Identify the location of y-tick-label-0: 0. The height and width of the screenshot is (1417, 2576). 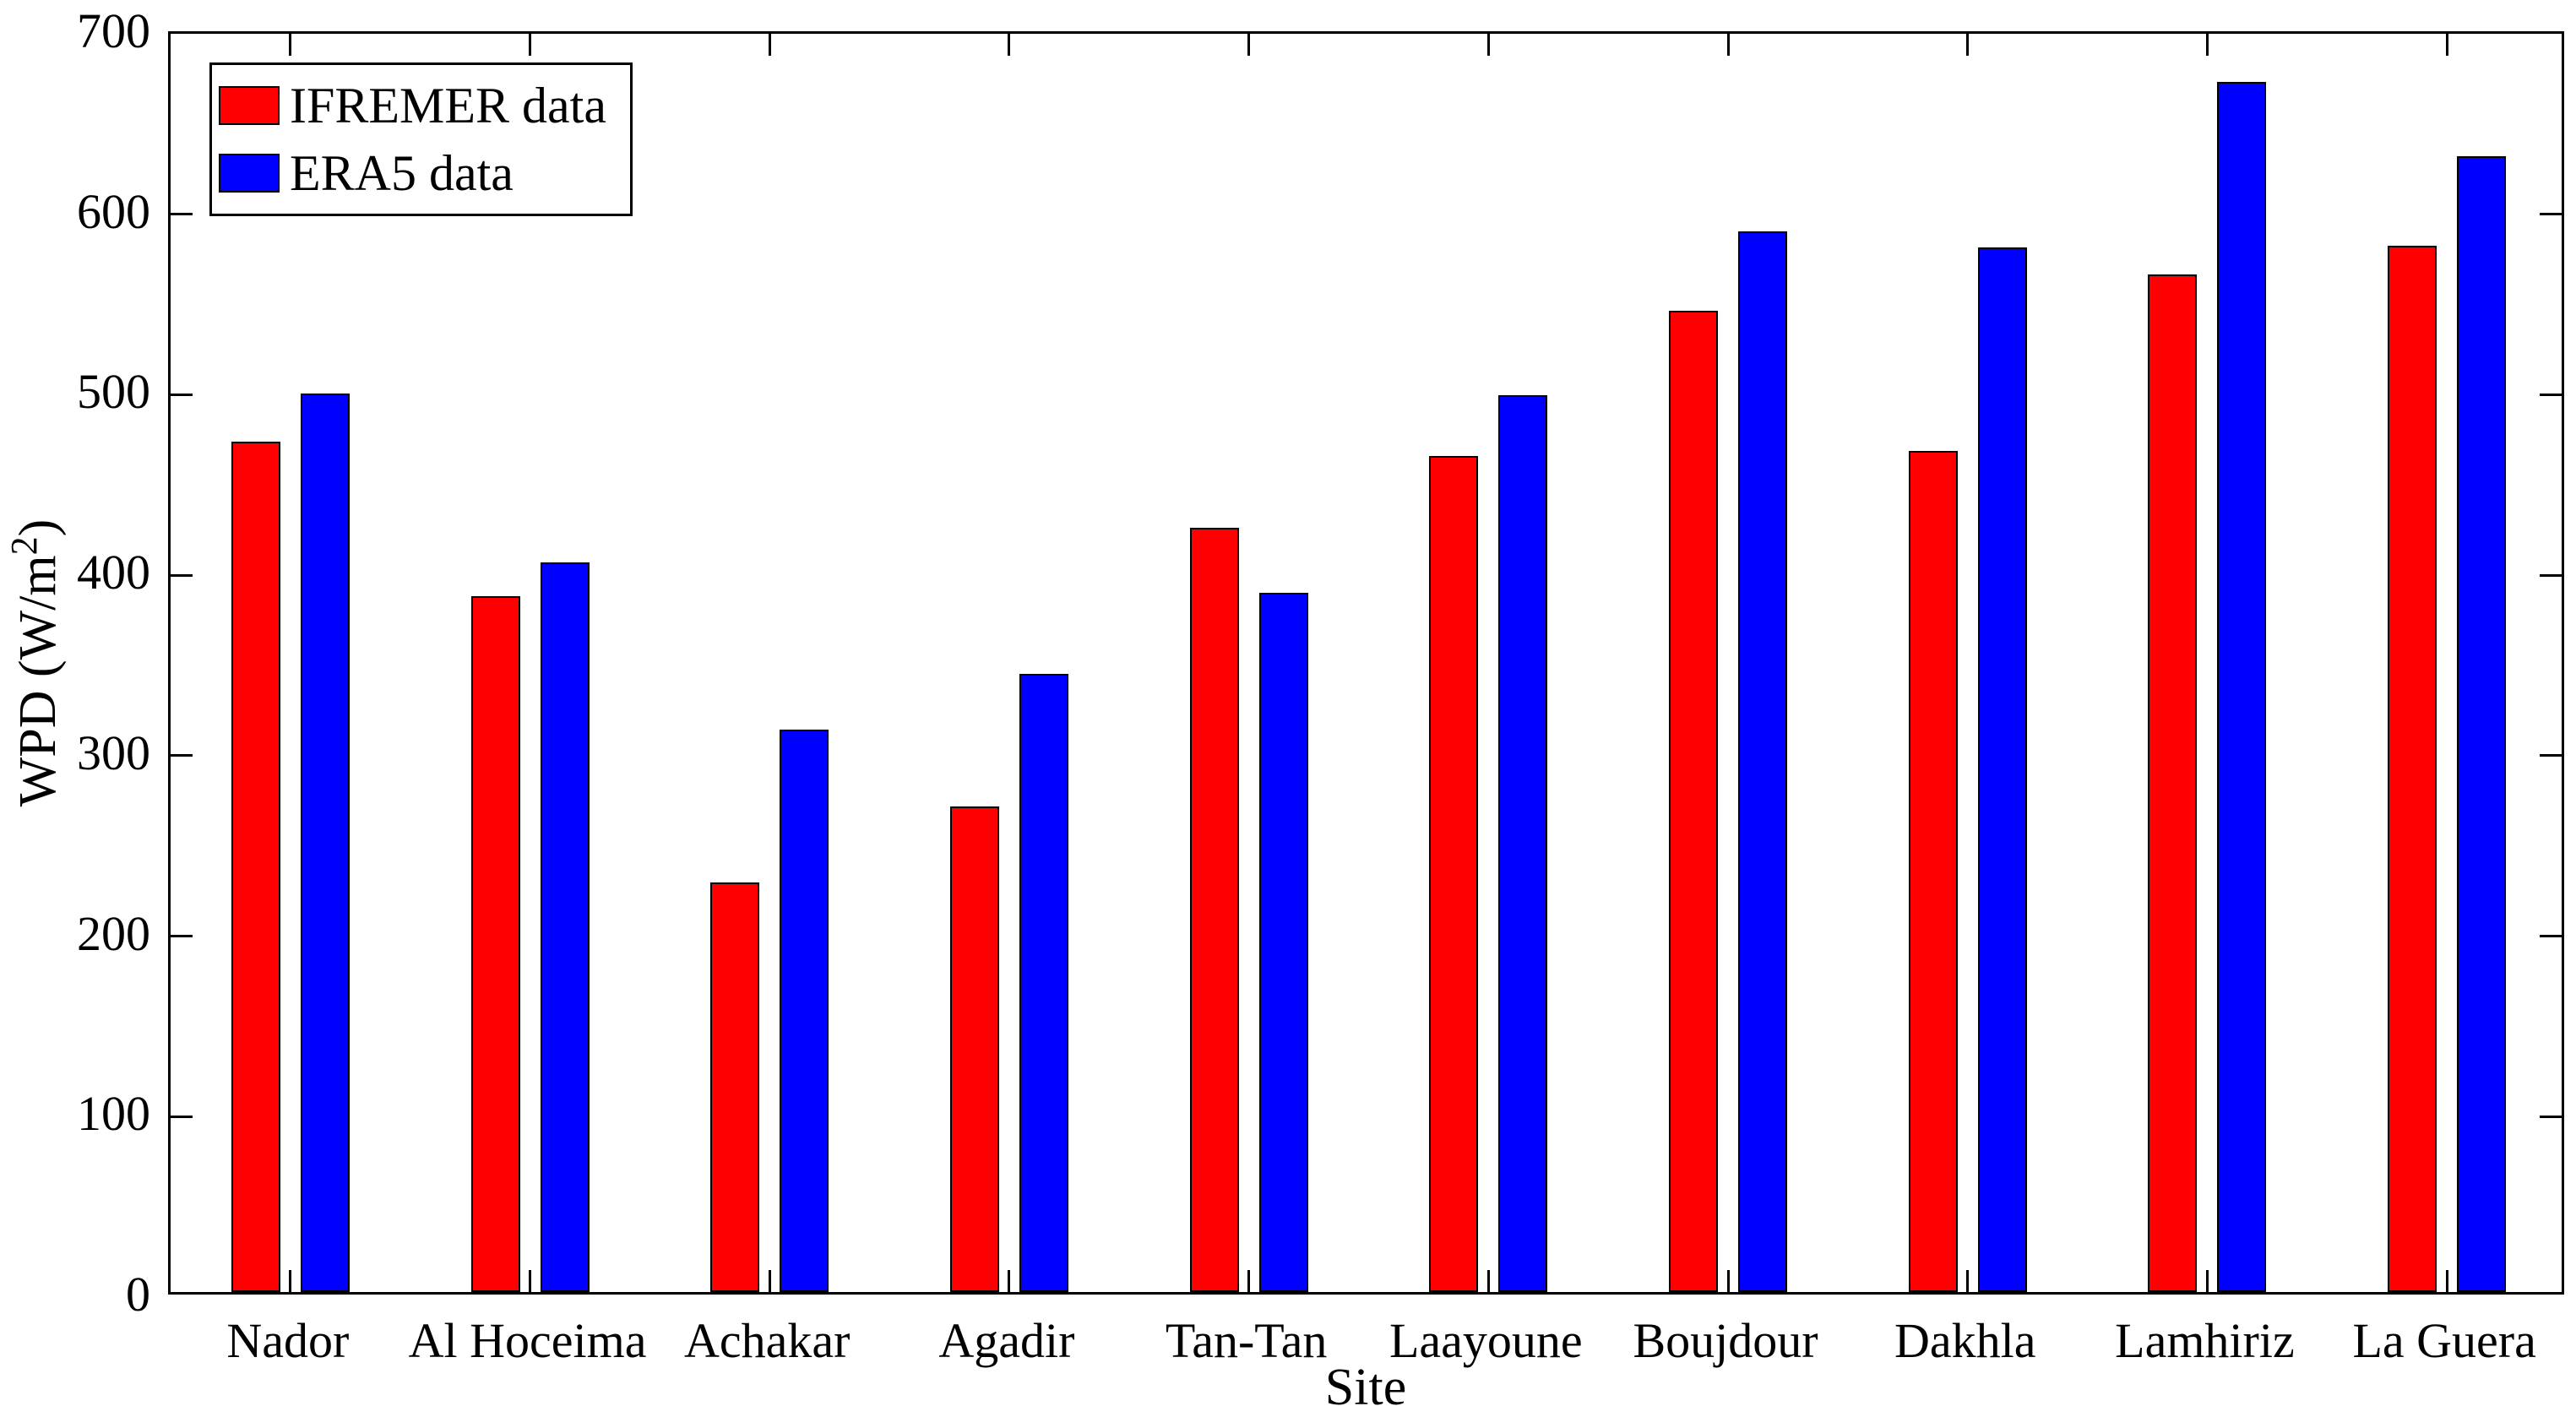
(138, 1294).